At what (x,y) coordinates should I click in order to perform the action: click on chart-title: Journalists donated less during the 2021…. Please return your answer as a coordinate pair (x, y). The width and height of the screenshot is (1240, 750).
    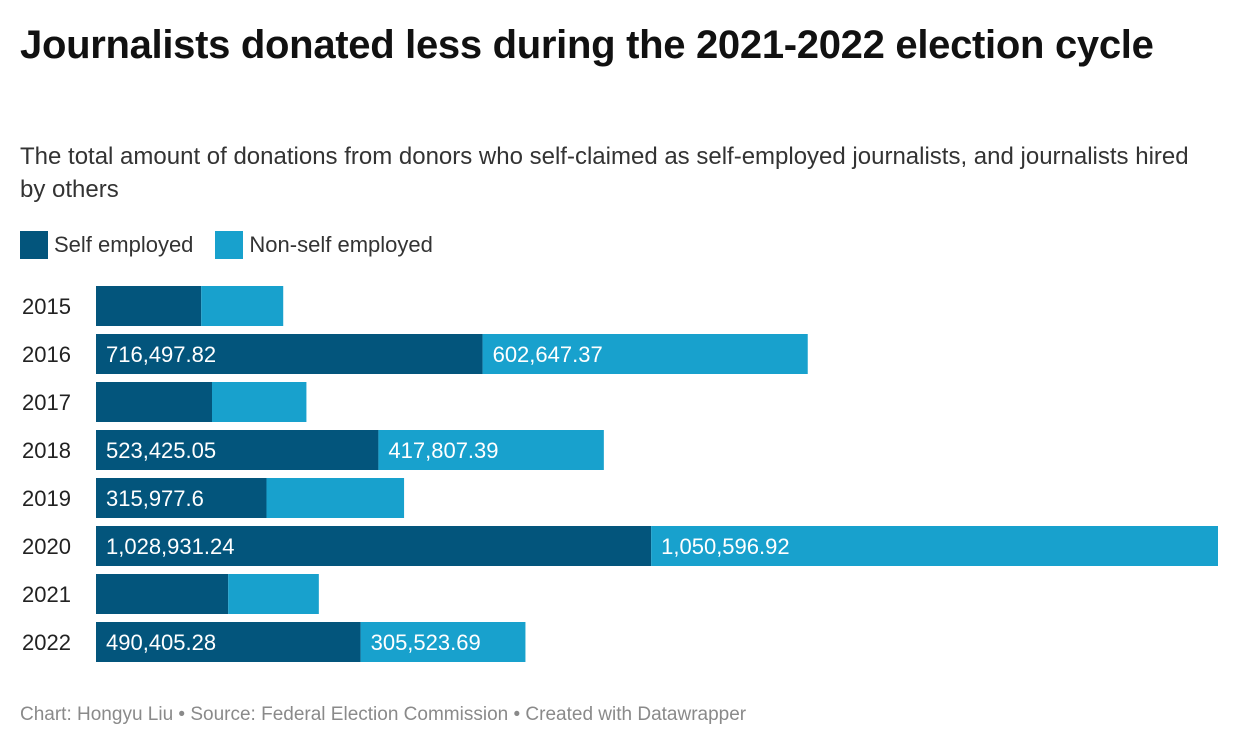
    Looking at the image, I should click on (610, 45).